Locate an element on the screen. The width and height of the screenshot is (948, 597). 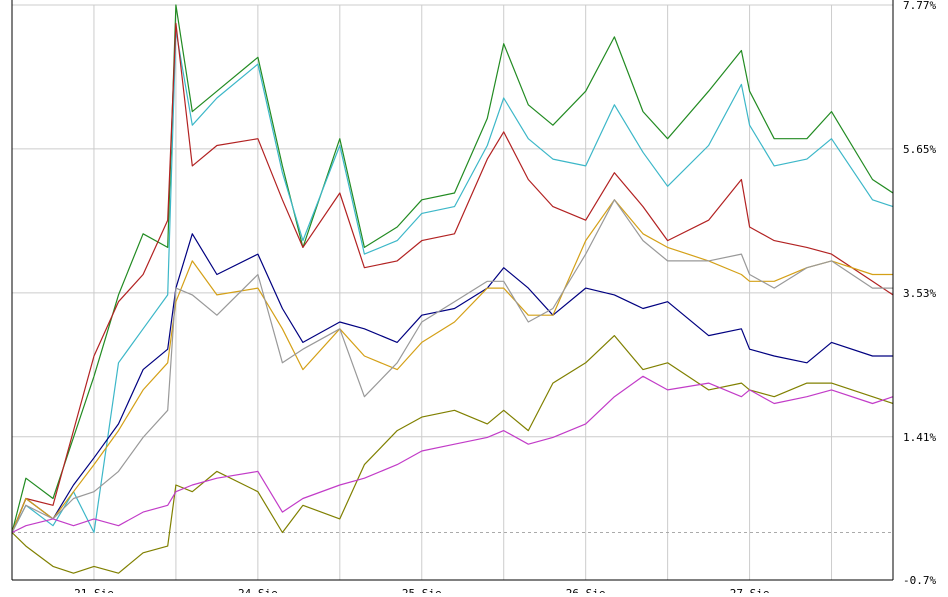
y-tick-label: 1.41% is located at coordinates (919, 437).